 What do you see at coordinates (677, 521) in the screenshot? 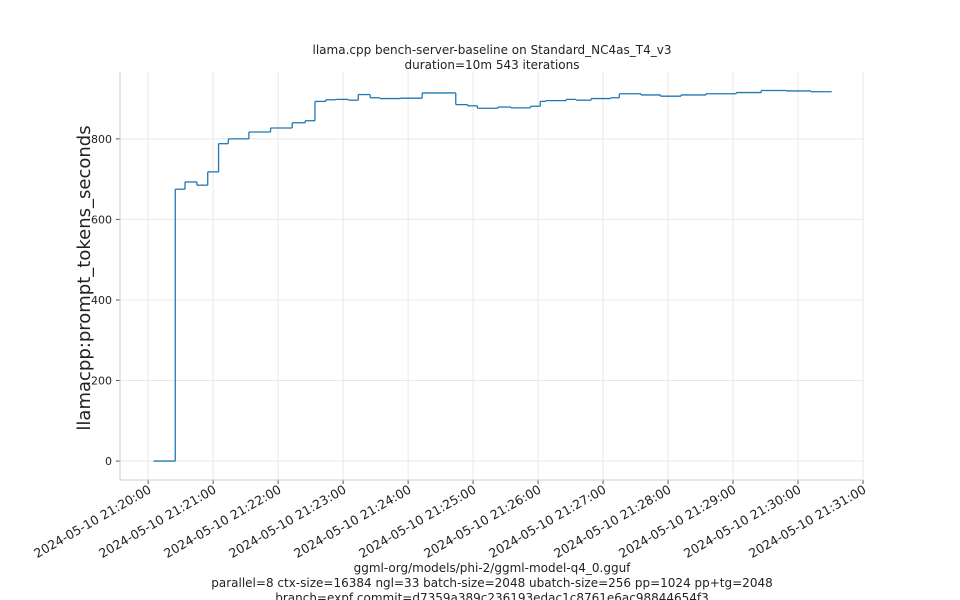
I see `x-tick-label: 2024-05-10 21:29:00` at bounding box center [677, 521].